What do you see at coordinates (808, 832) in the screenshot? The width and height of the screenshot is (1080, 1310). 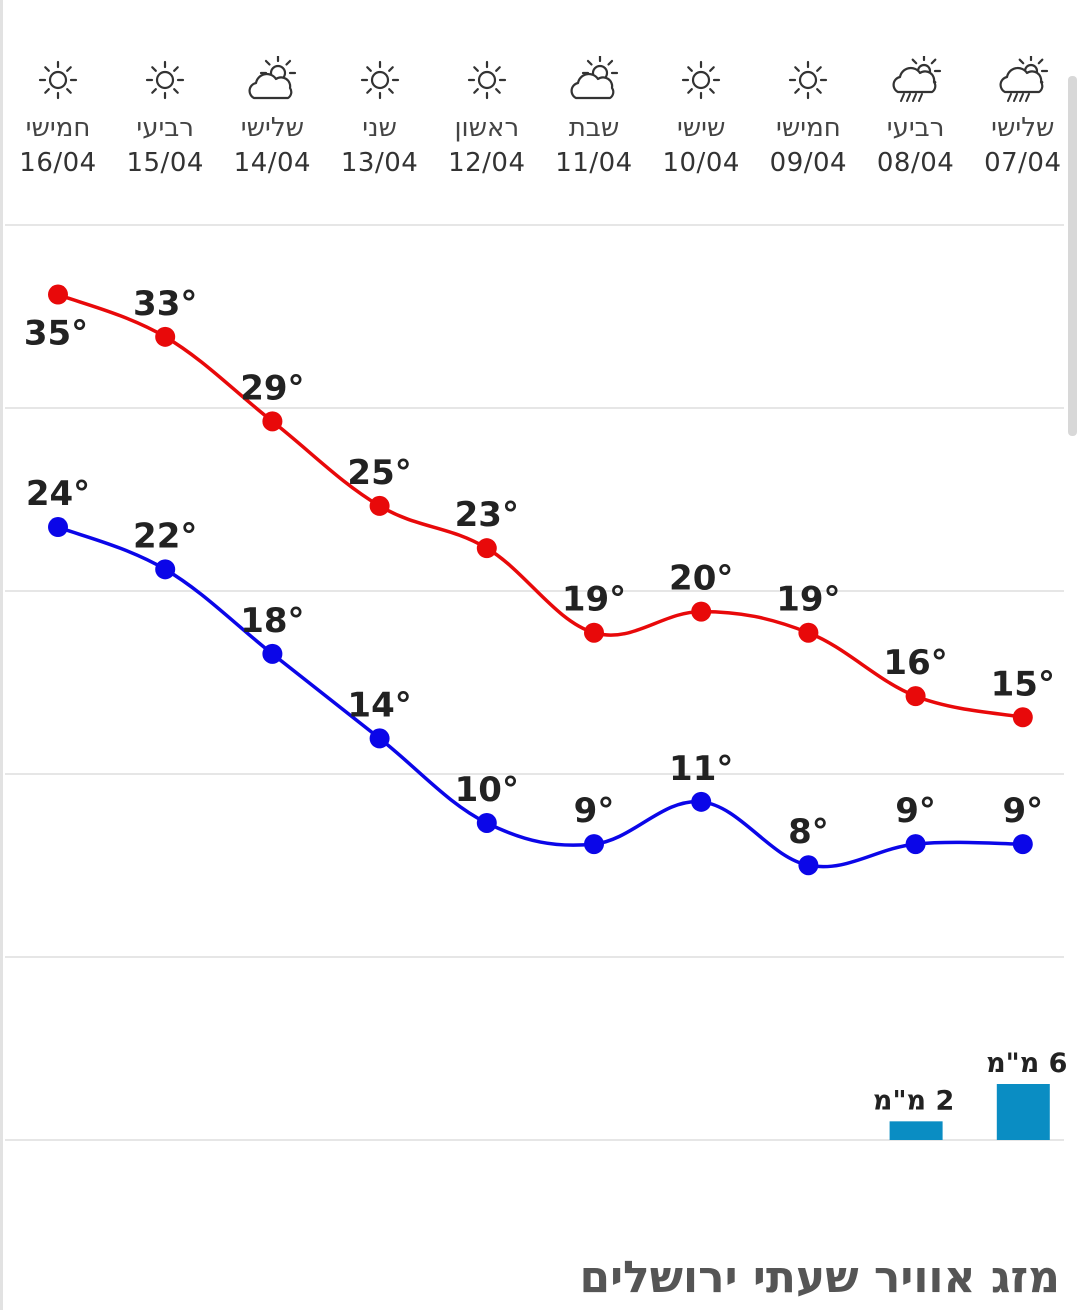 I see `temp-label: 8°` at bounding box center [808, 832].